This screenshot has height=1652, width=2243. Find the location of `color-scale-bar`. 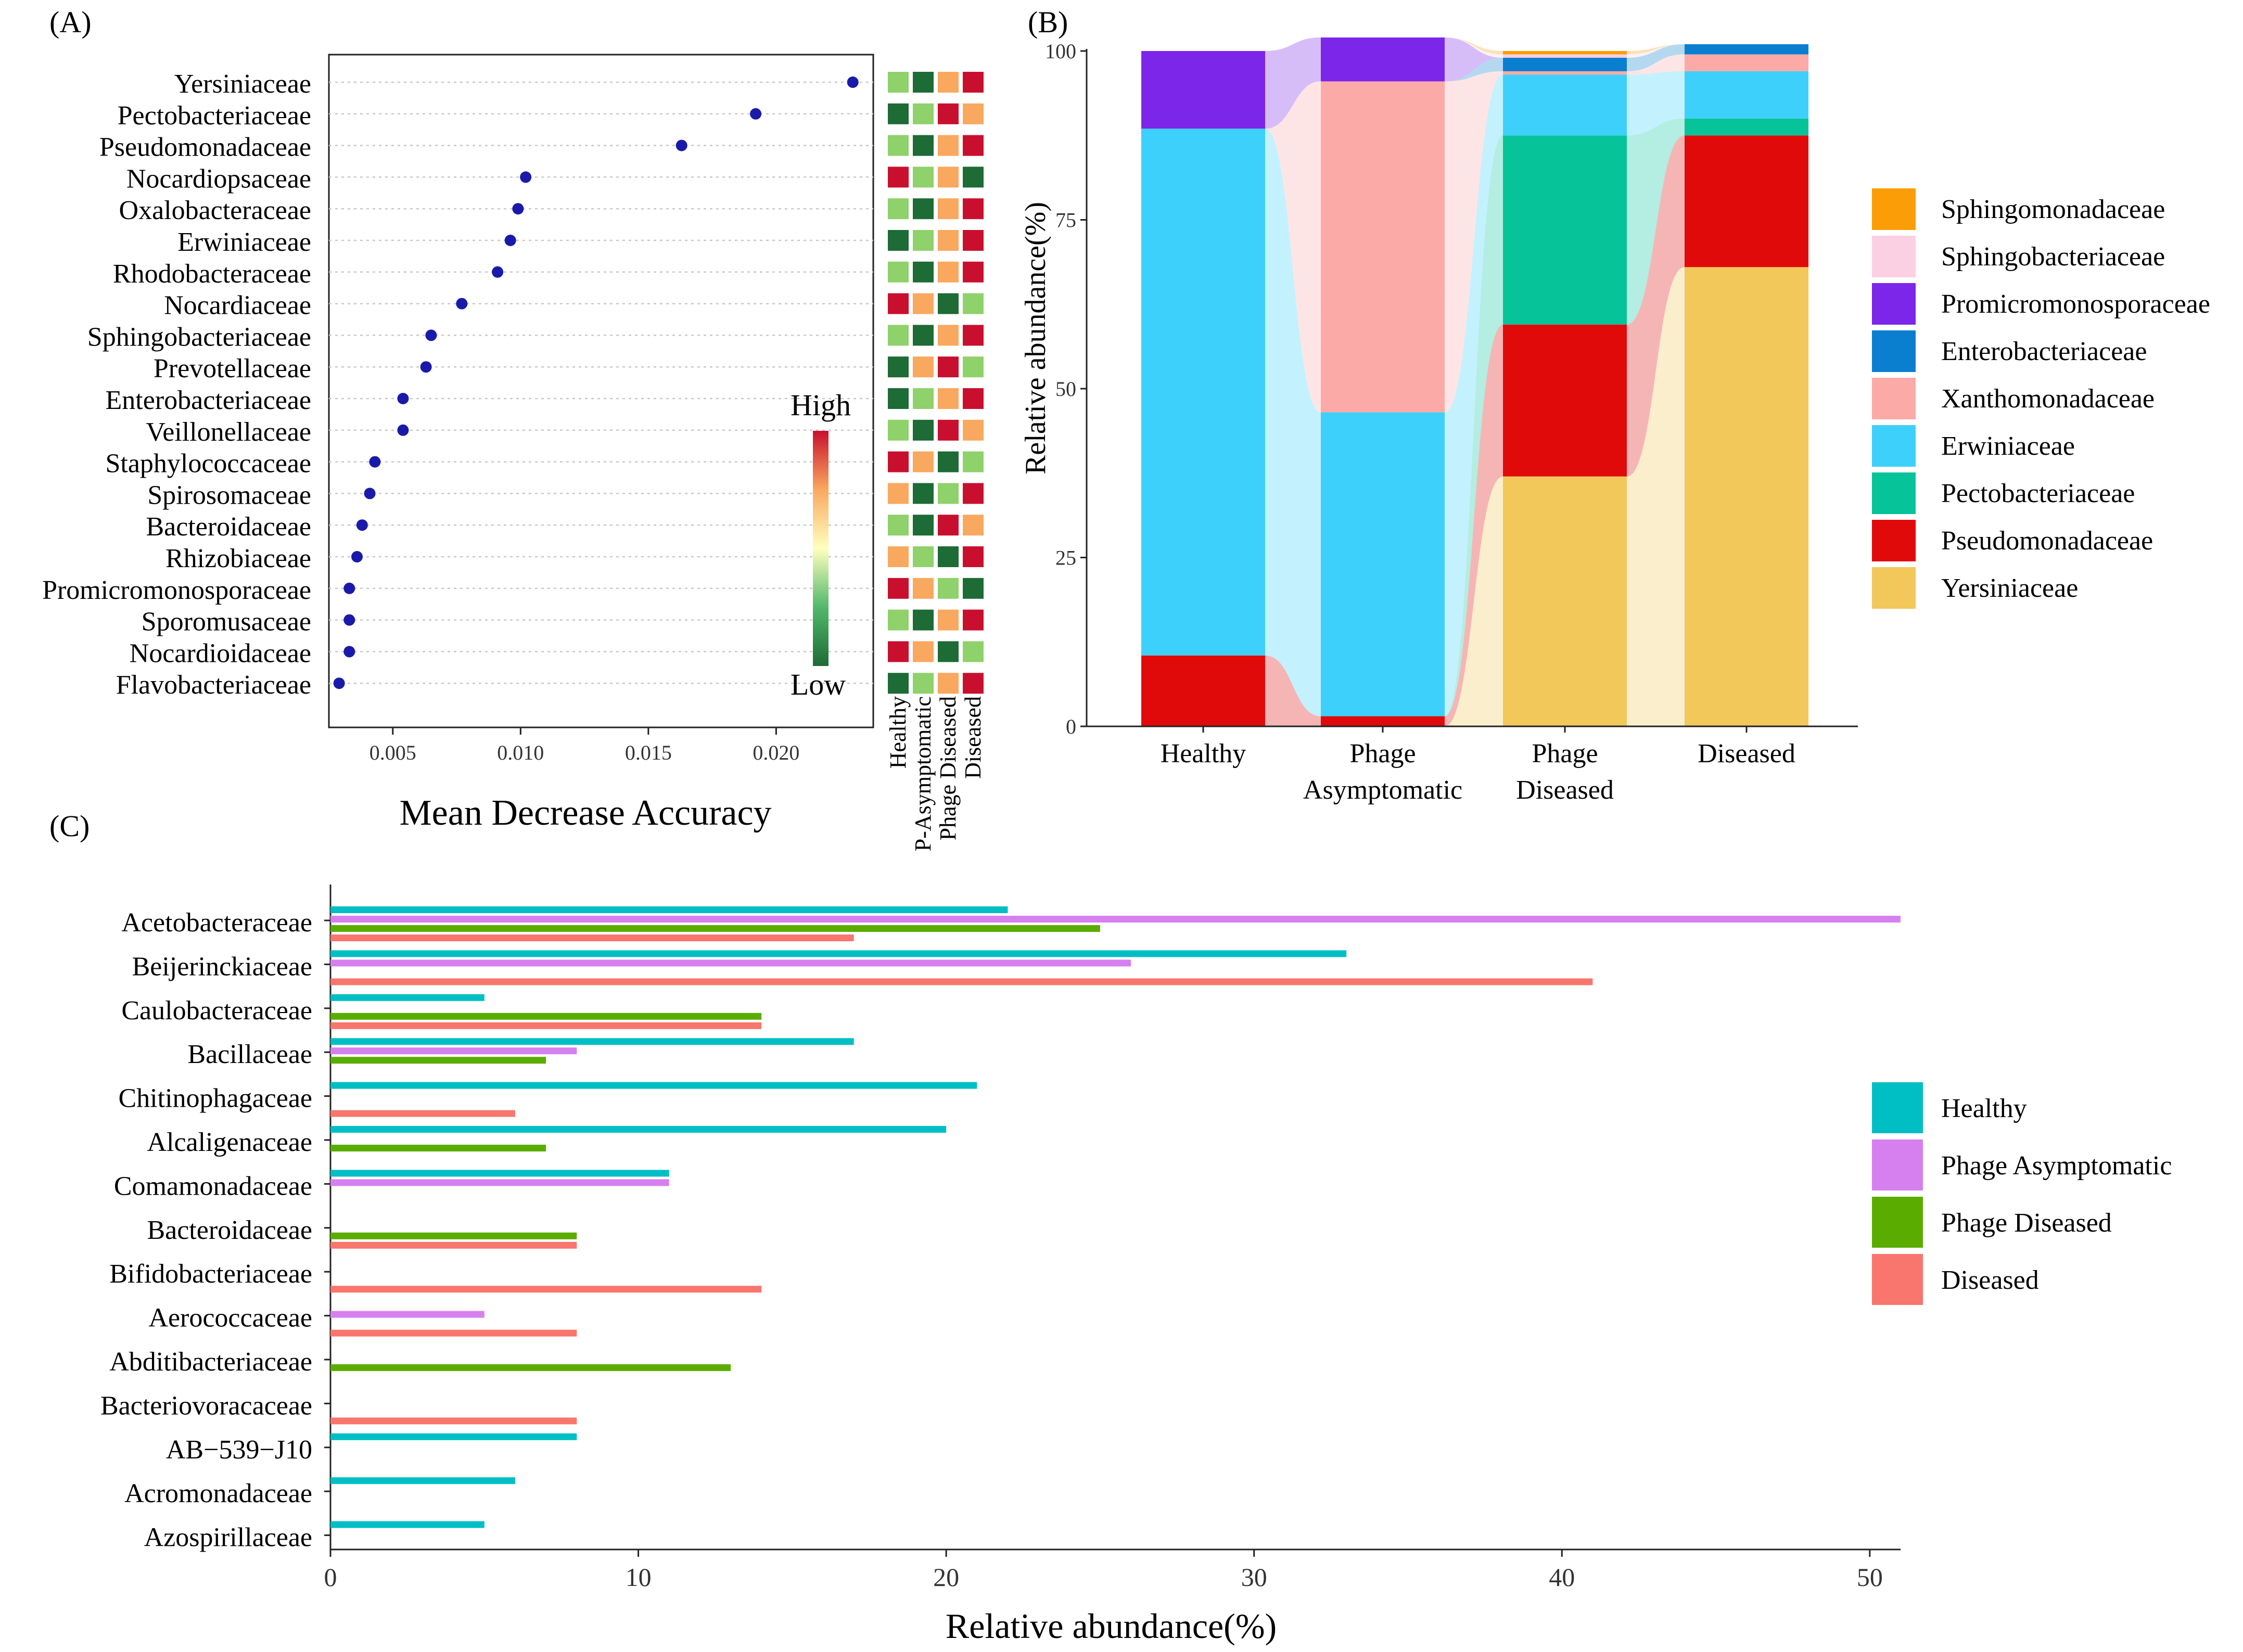

color-scale-bar is located at coordinates (821, 548).